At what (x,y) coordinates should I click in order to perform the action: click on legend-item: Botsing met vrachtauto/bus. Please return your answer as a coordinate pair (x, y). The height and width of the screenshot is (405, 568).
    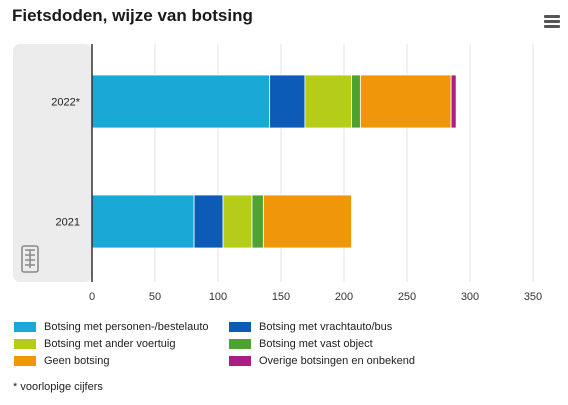
    Looking at the image, I should click on (310, 327).